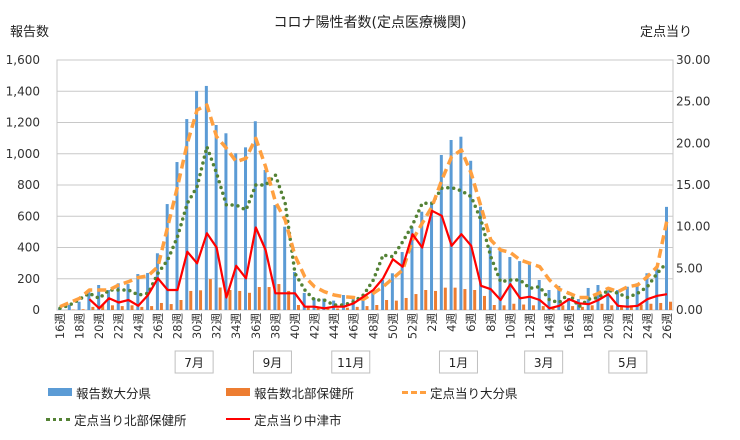 The image size is (740, 440). What do you see at coordinates (373, 326) in the screenshot?
I see `x-tick-label: 48週` at bounding box center [373, 326].